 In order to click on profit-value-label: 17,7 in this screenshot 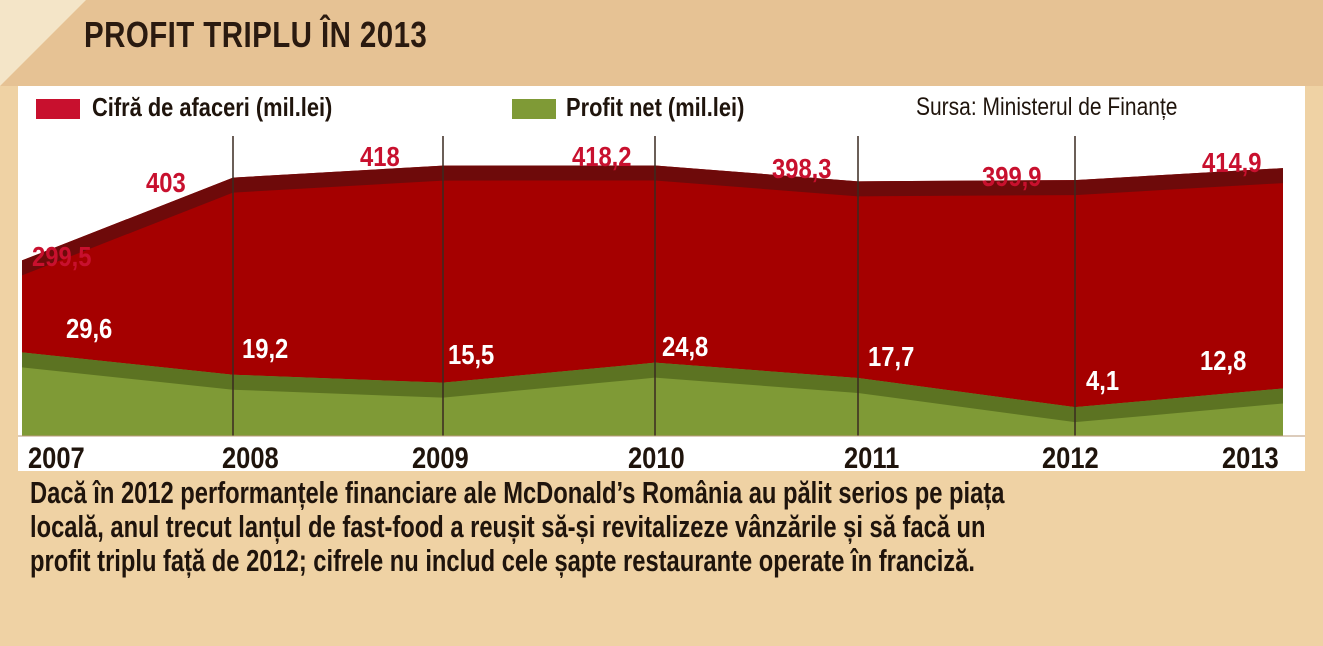, I will do `click(891, 356)`.